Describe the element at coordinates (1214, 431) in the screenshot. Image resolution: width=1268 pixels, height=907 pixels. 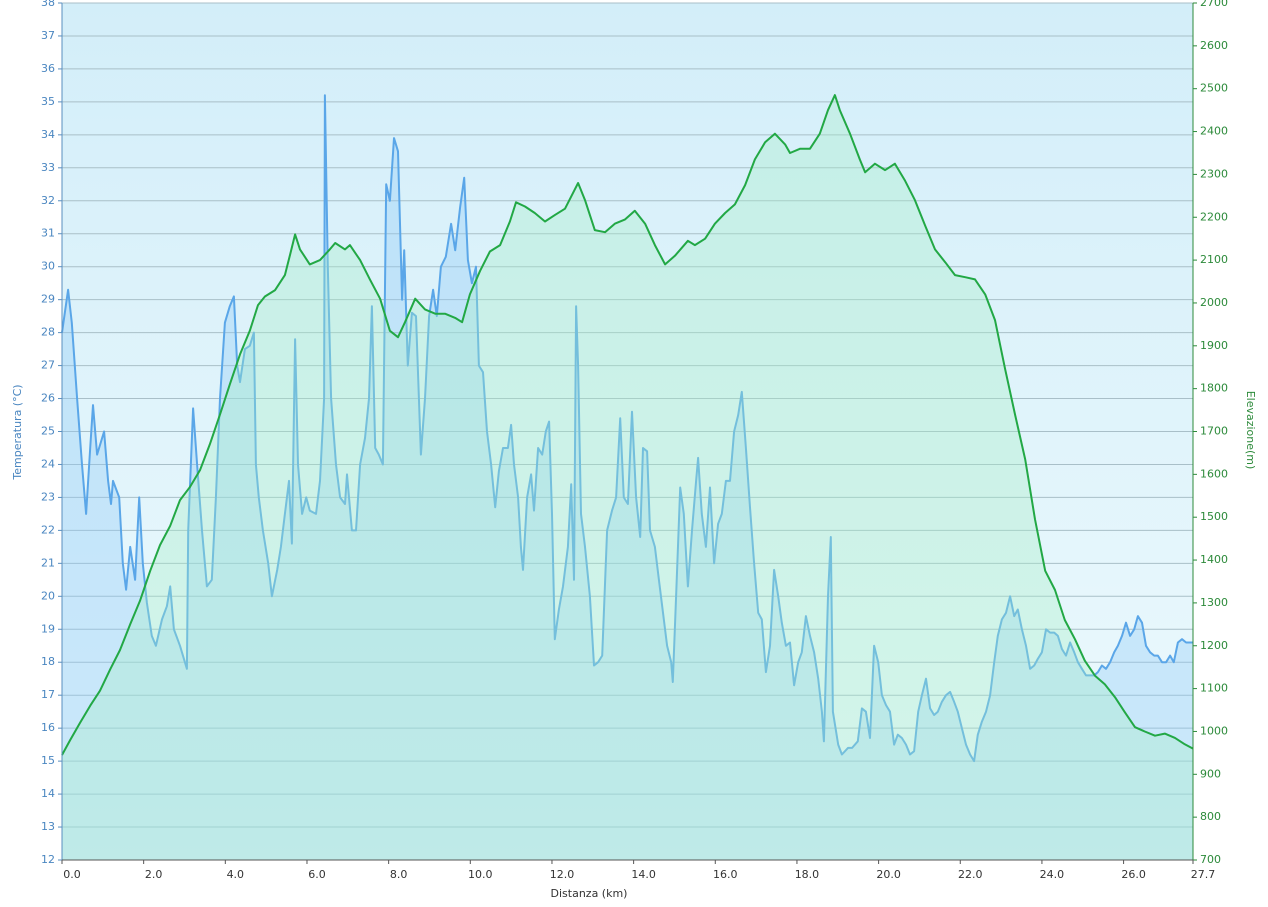
I see `y2-tick-label: 1700` at that location.